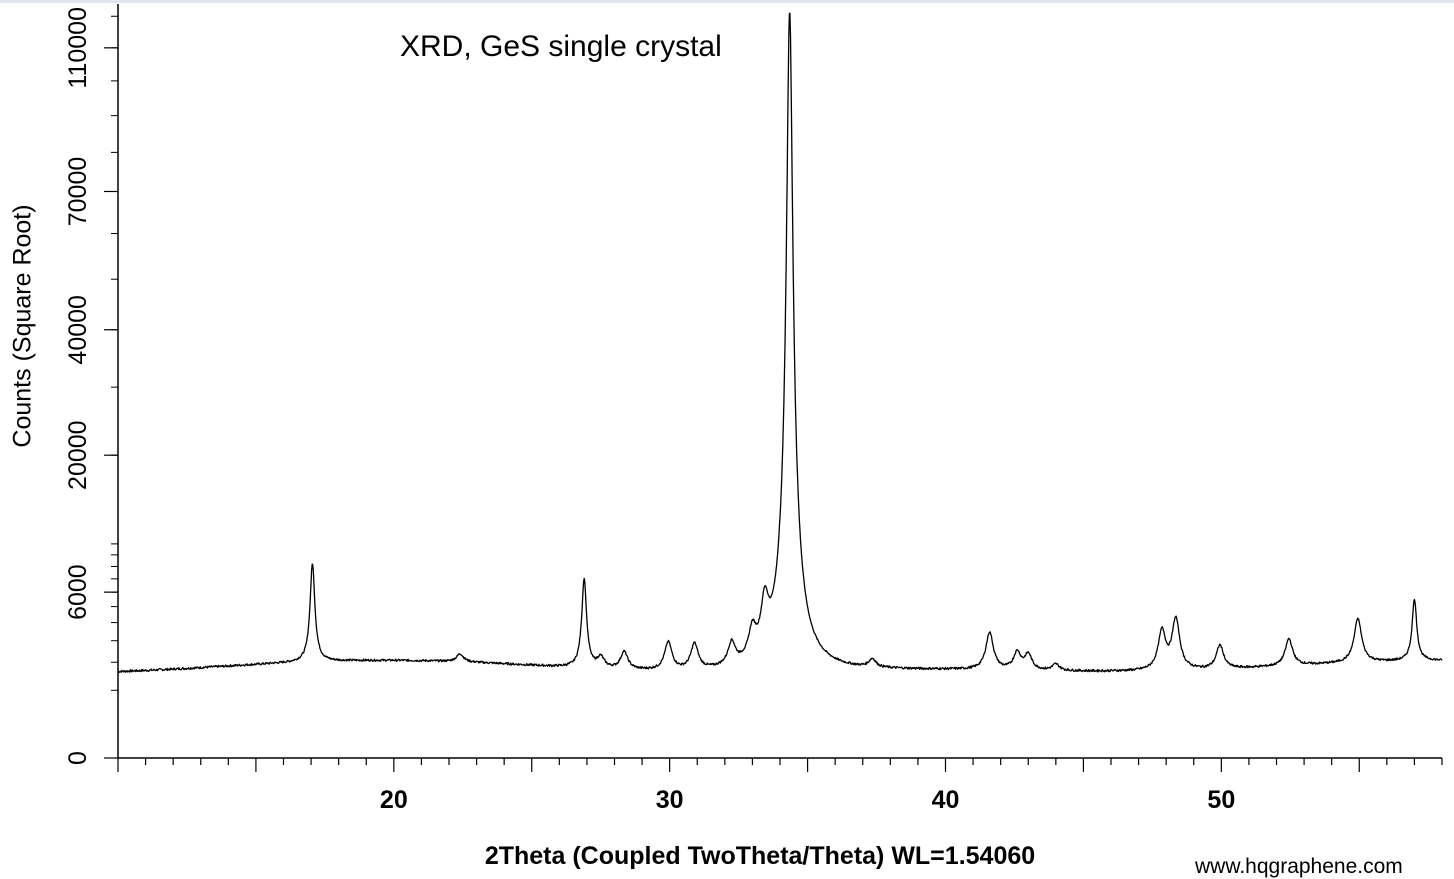 This screenshot has height=879, width=1454. Describe the element at coordinates (22, 326) in the screenshot. I see `y-axis-label: Counts (Square Root)` at that location.